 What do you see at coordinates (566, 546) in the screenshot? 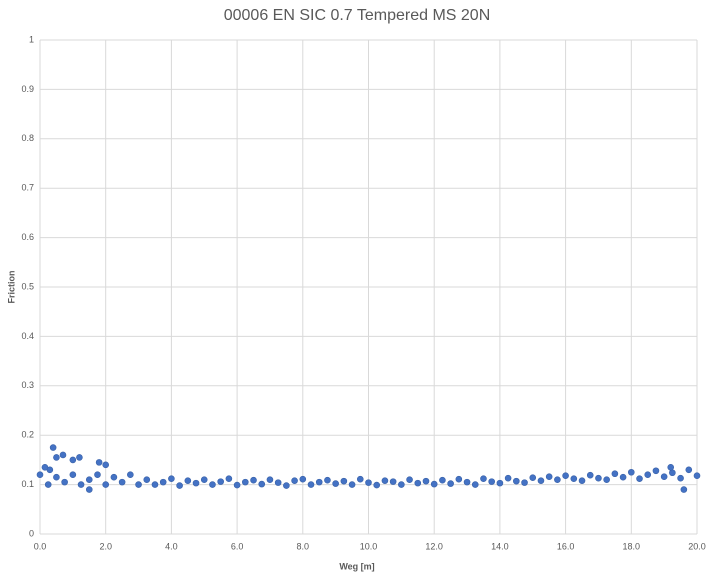
I see `x-tick-label: 16.0` at bounding box center [566, 546].